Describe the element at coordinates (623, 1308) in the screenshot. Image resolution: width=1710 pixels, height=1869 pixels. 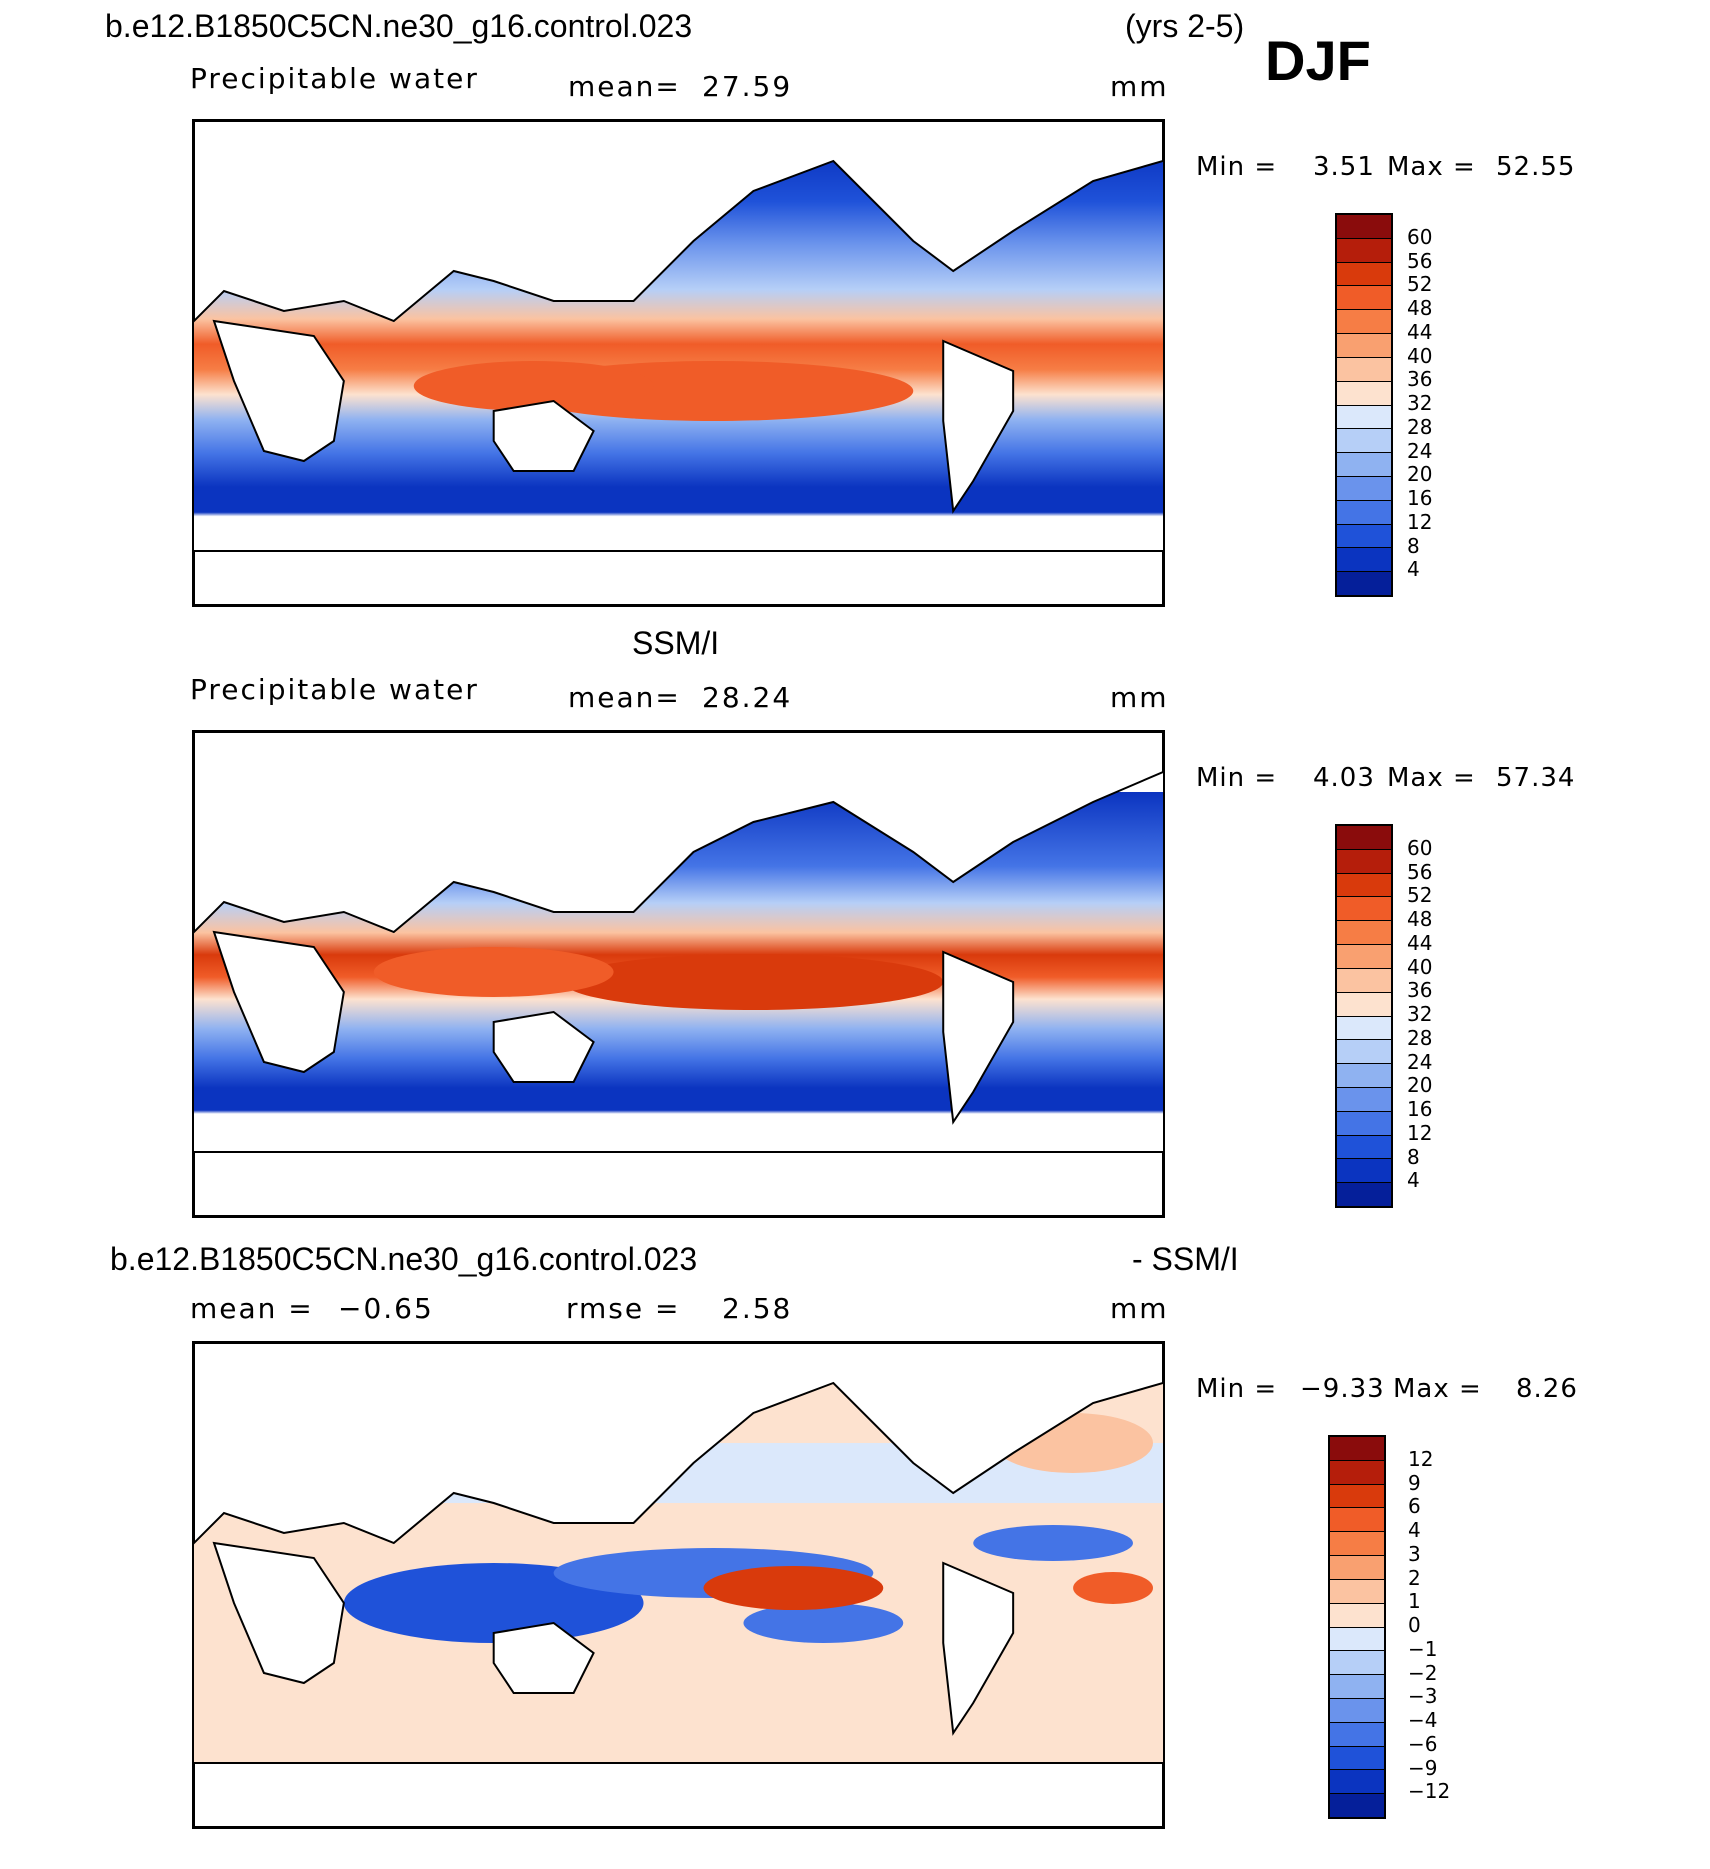
I see `rmse-label: rmse =` at that location.